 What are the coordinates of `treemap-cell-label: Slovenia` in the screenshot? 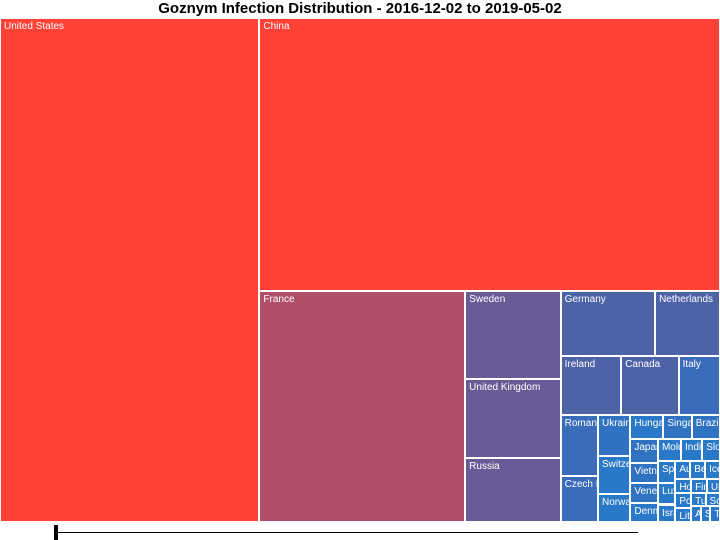 It's located at (707, 515).